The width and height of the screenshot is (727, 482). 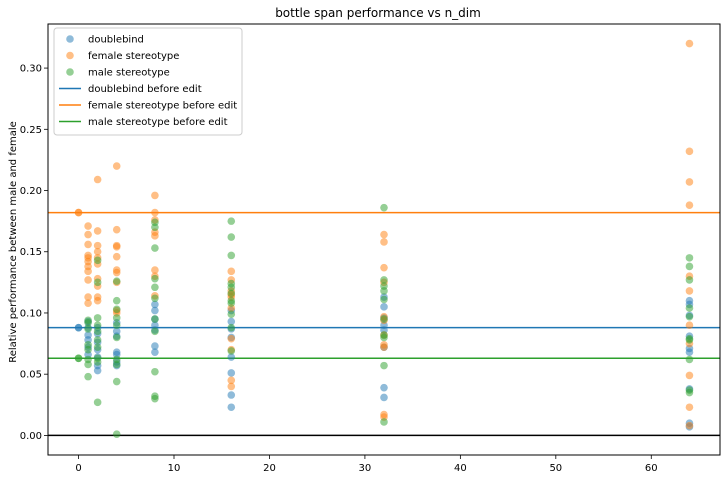 What do you see at coordinates (31, 252) in the screenshot?
I see `y-tick-label: 0.15` at bounding box center [31, 252].